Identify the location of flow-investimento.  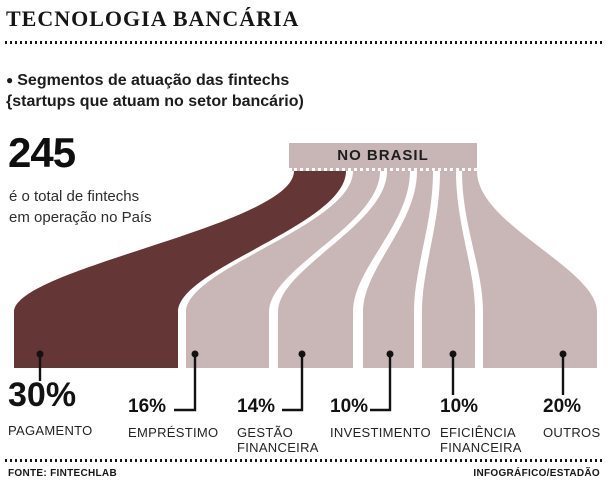
(398, 269).